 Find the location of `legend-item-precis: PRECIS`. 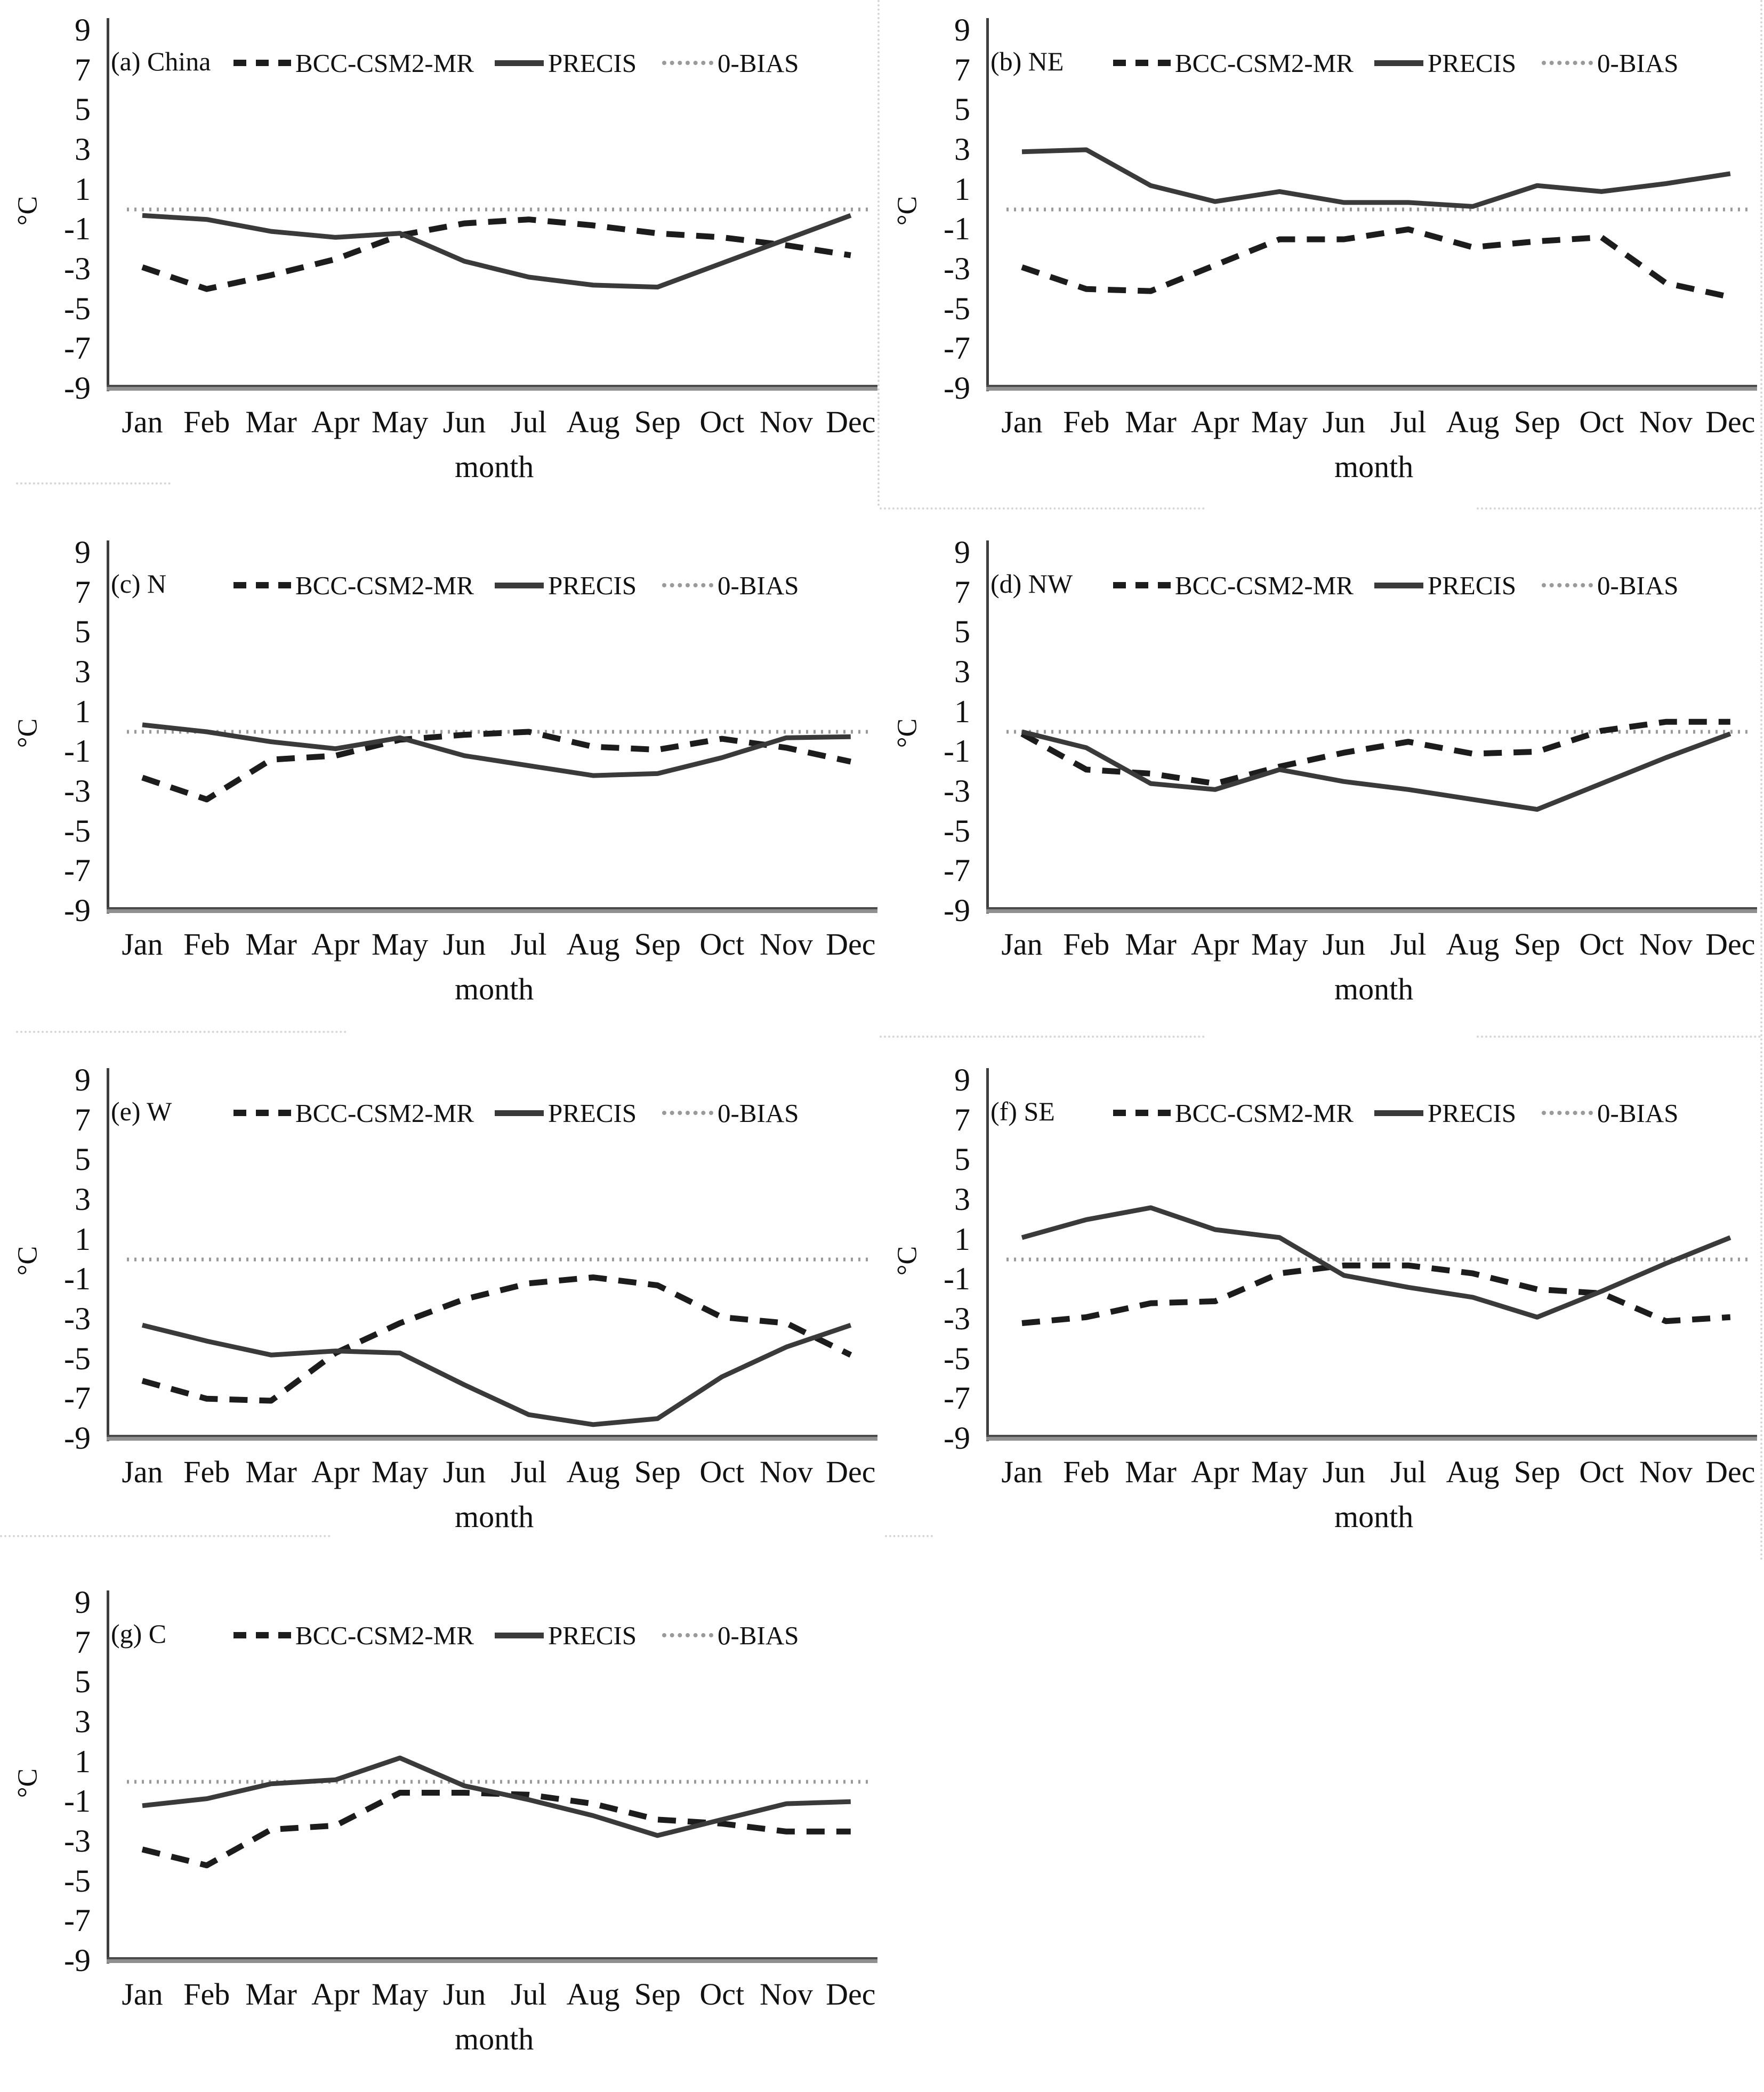

legend-item-precis: PRECIS is located at coordinates (566, 63).